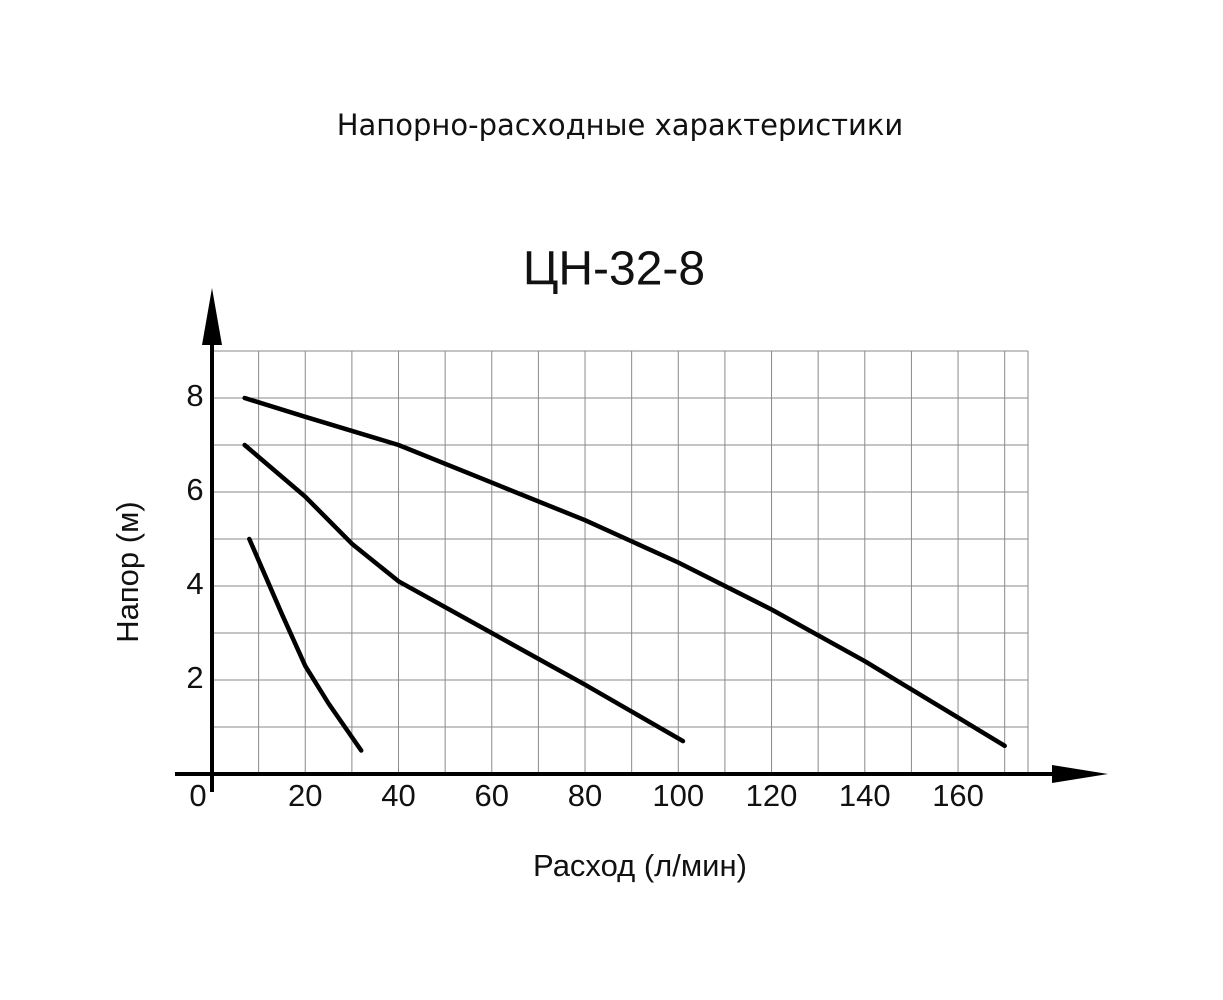 The width and height of the screenshot is (1223, 1000). I want to click on x-tick-label: 160, so click(958, 795).